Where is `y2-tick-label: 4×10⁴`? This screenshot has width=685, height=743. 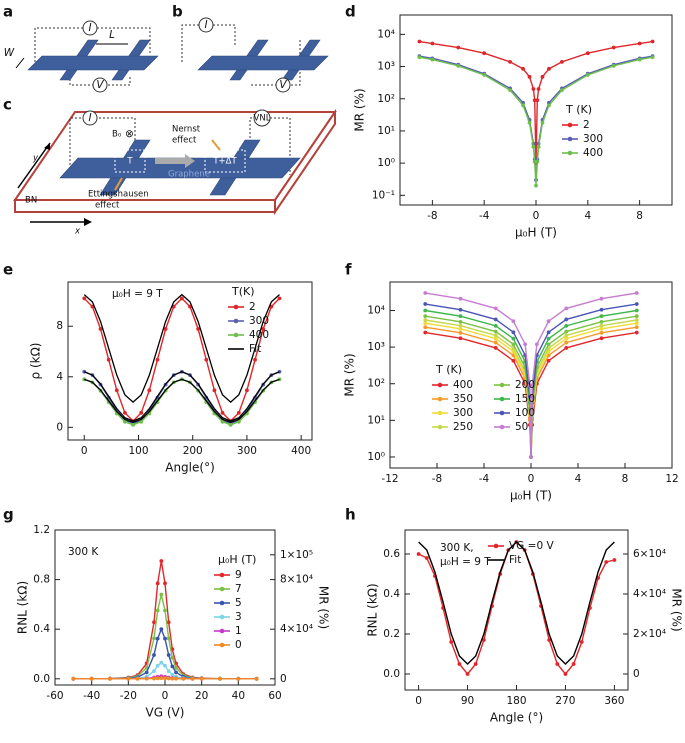
y2-tick-label: 4×10⁴ is located at coordinates (649, 594).